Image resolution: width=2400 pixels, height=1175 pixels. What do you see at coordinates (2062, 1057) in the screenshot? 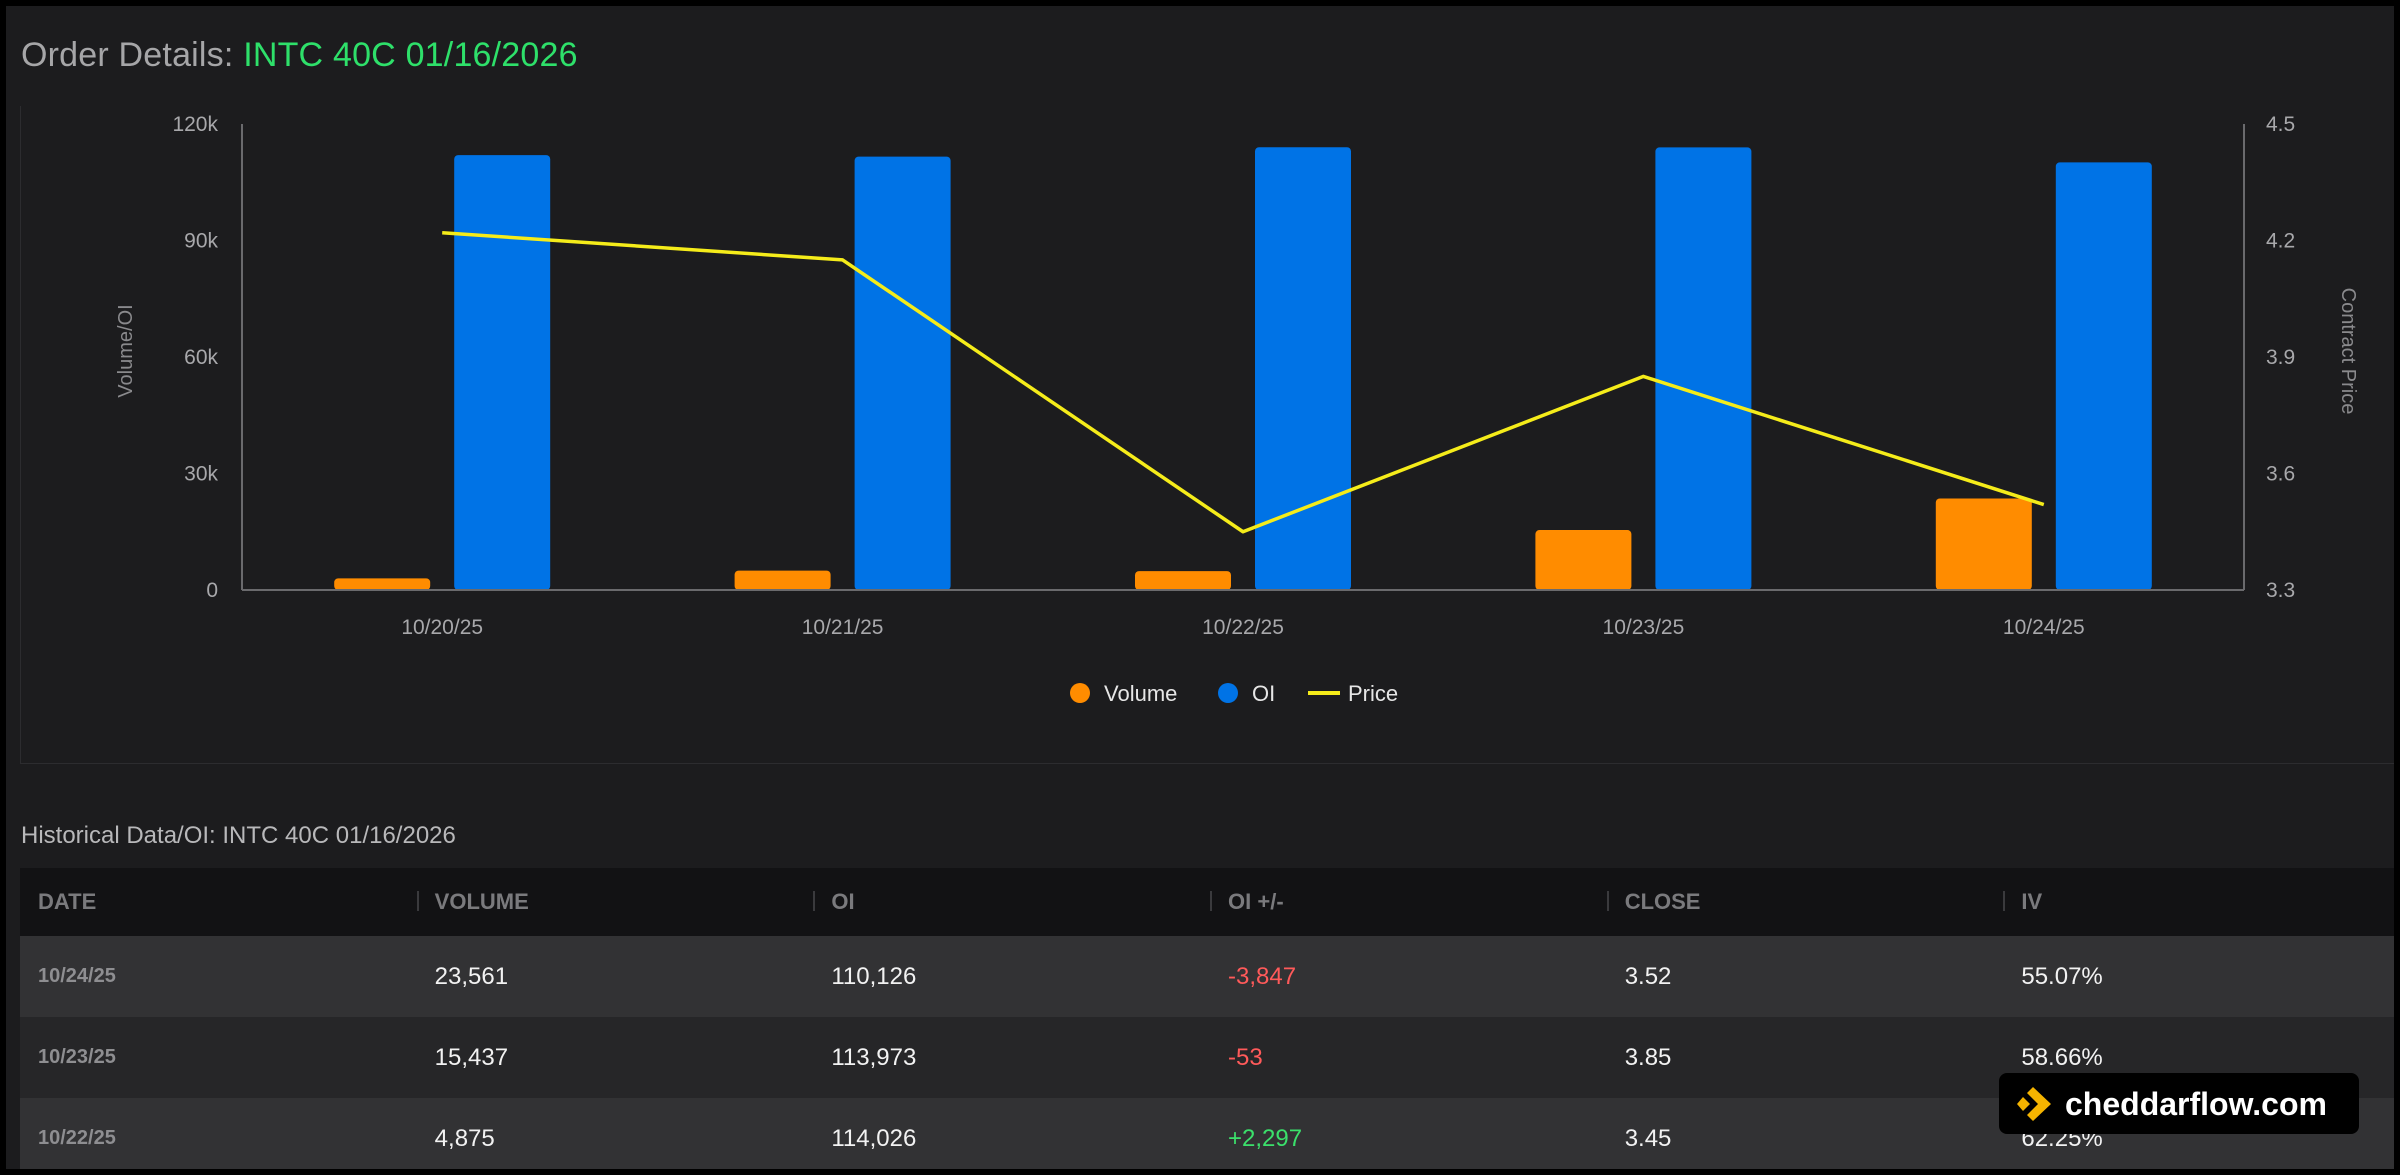
I see `cell-iv: 58.66%` at bounding box center [2062, 1057].